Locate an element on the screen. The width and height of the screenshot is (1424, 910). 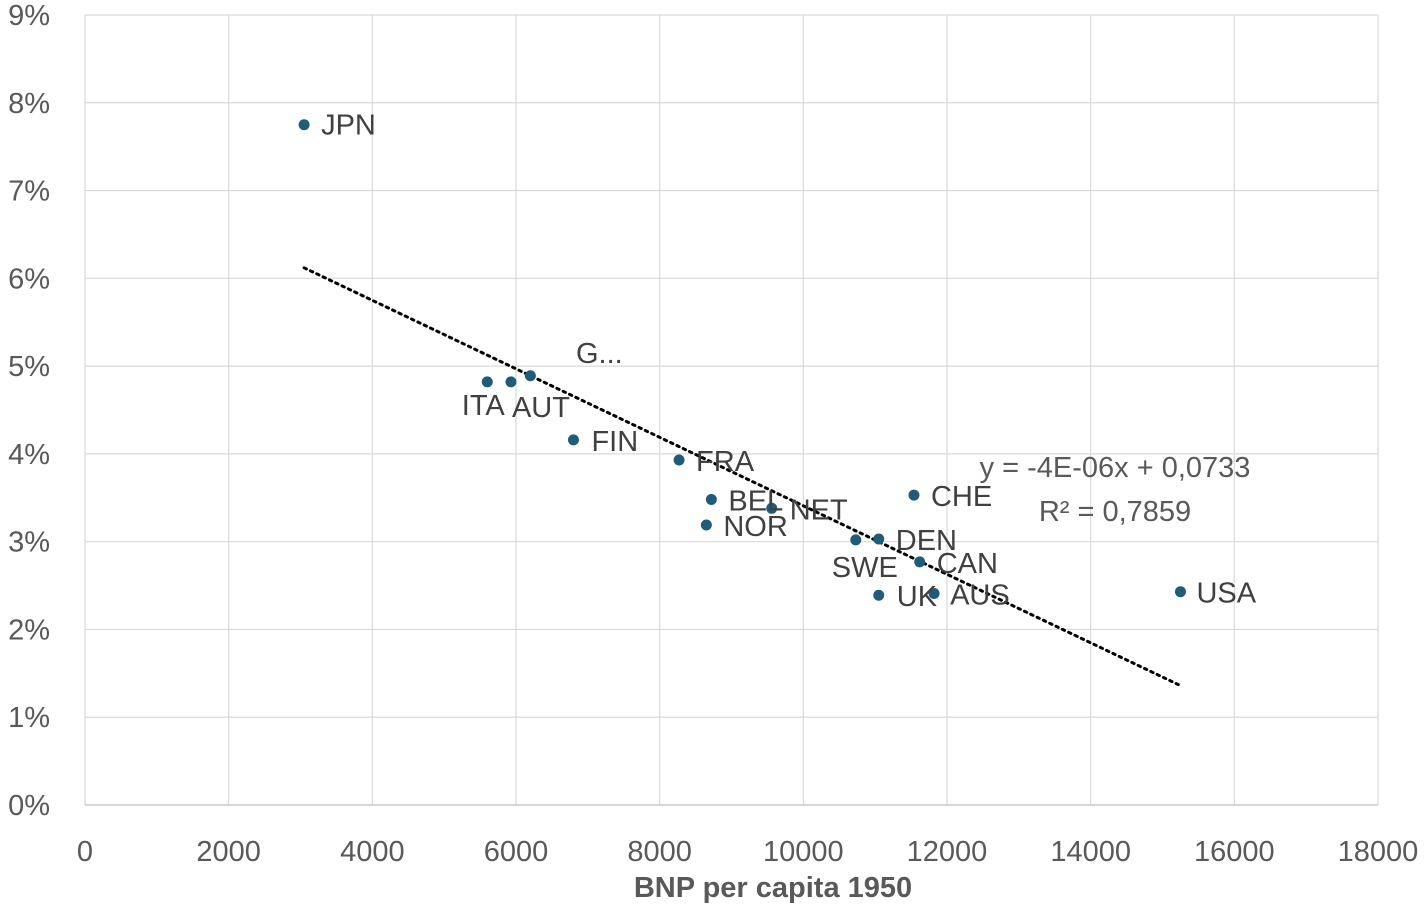
y-tick-label: 7% is located at coordinates (29, 192).